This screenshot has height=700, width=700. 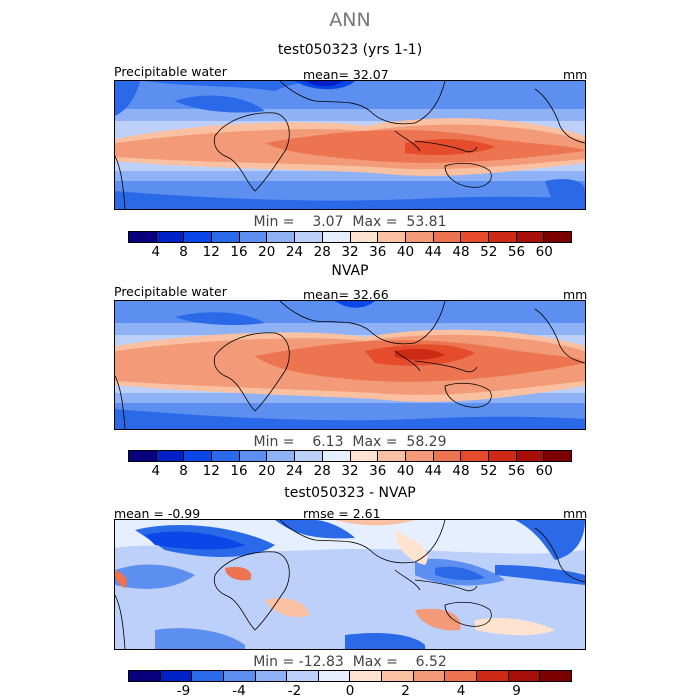 What do you see at coordinates (267, 471) in the screenshot?
I see `colorbar-tick-label: 20` at bounding box center [267, 471].